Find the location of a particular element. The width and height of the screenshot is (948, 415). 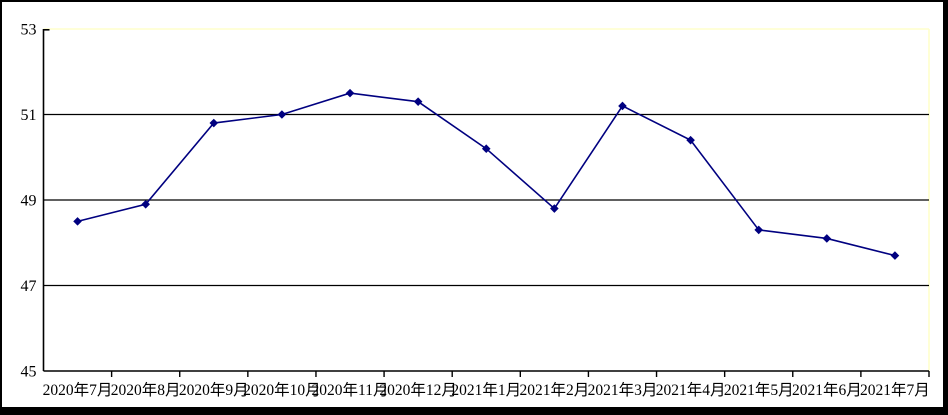

x-tick-label: 2021年6月 is located at coordinates (827, 390).